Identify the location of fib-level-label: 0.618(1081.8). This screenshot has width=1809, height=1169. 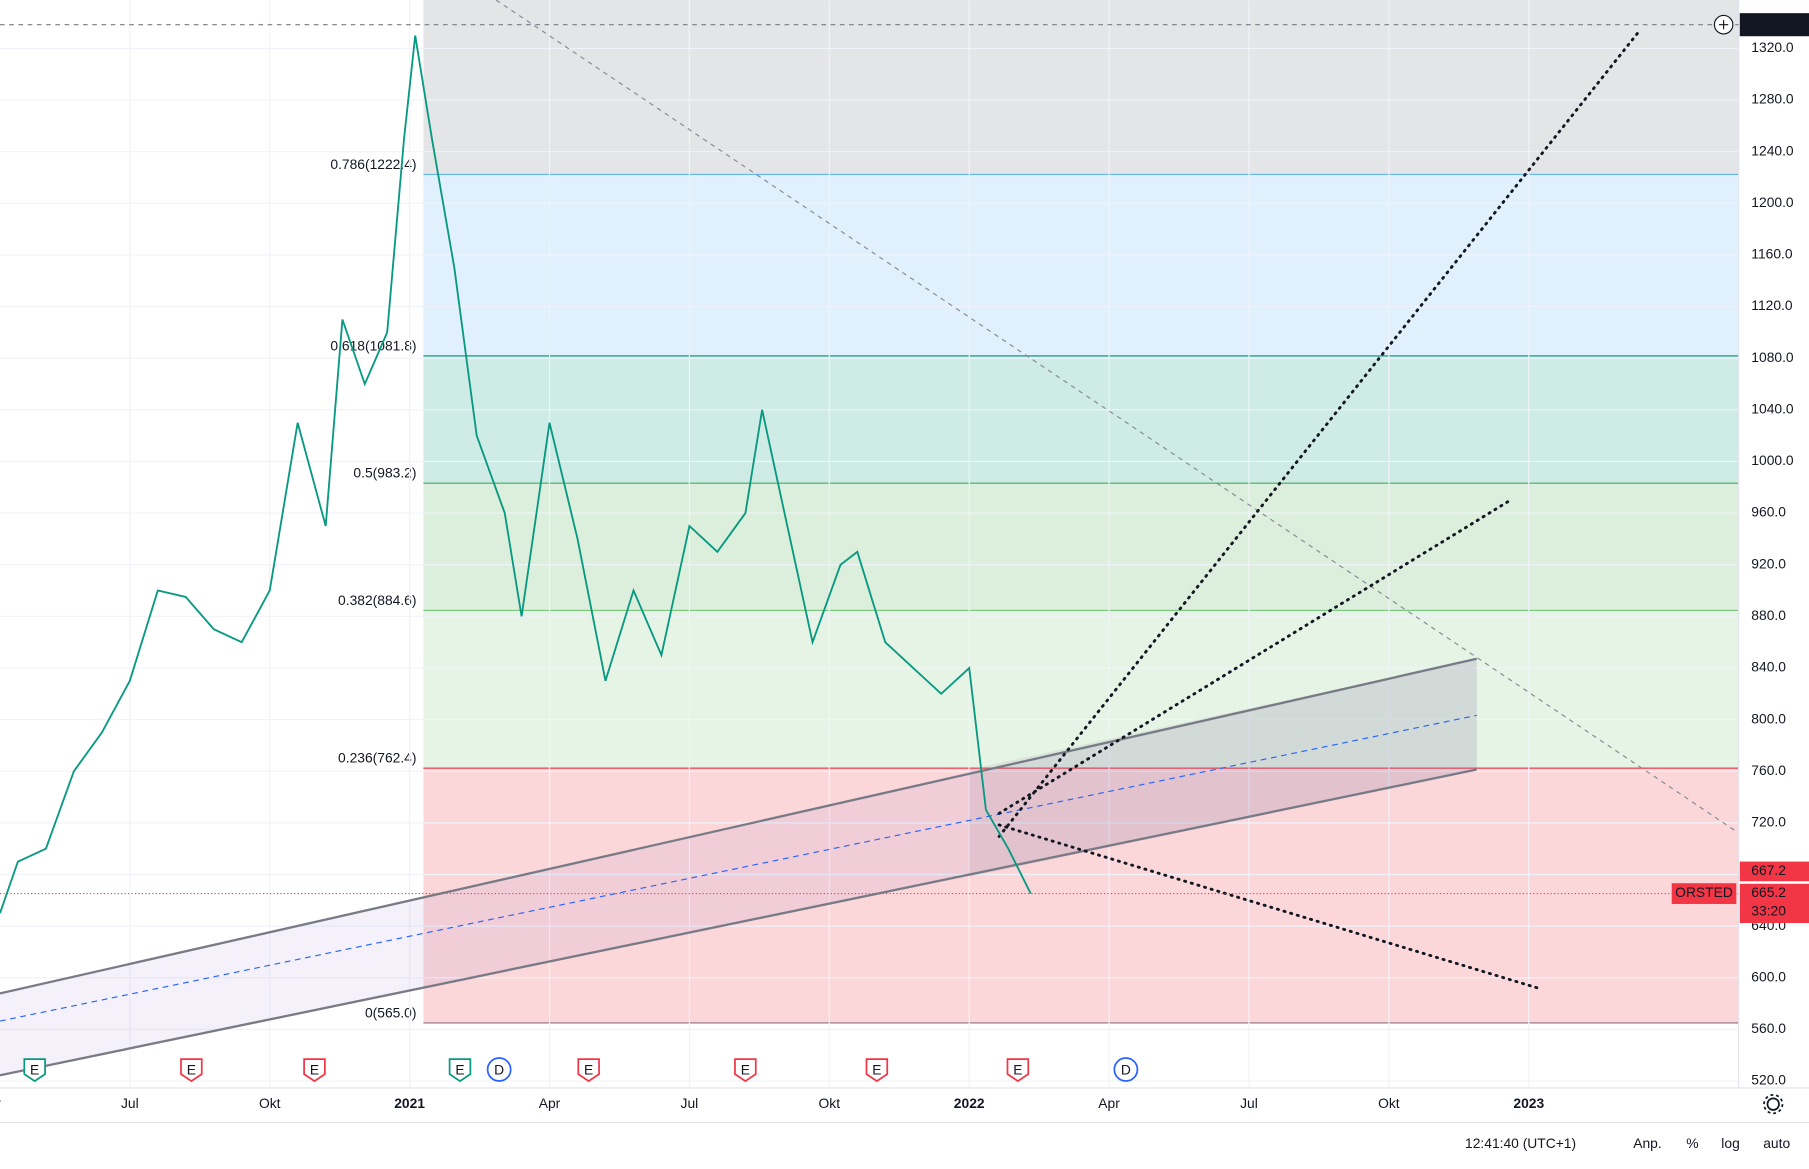
(373, 345).